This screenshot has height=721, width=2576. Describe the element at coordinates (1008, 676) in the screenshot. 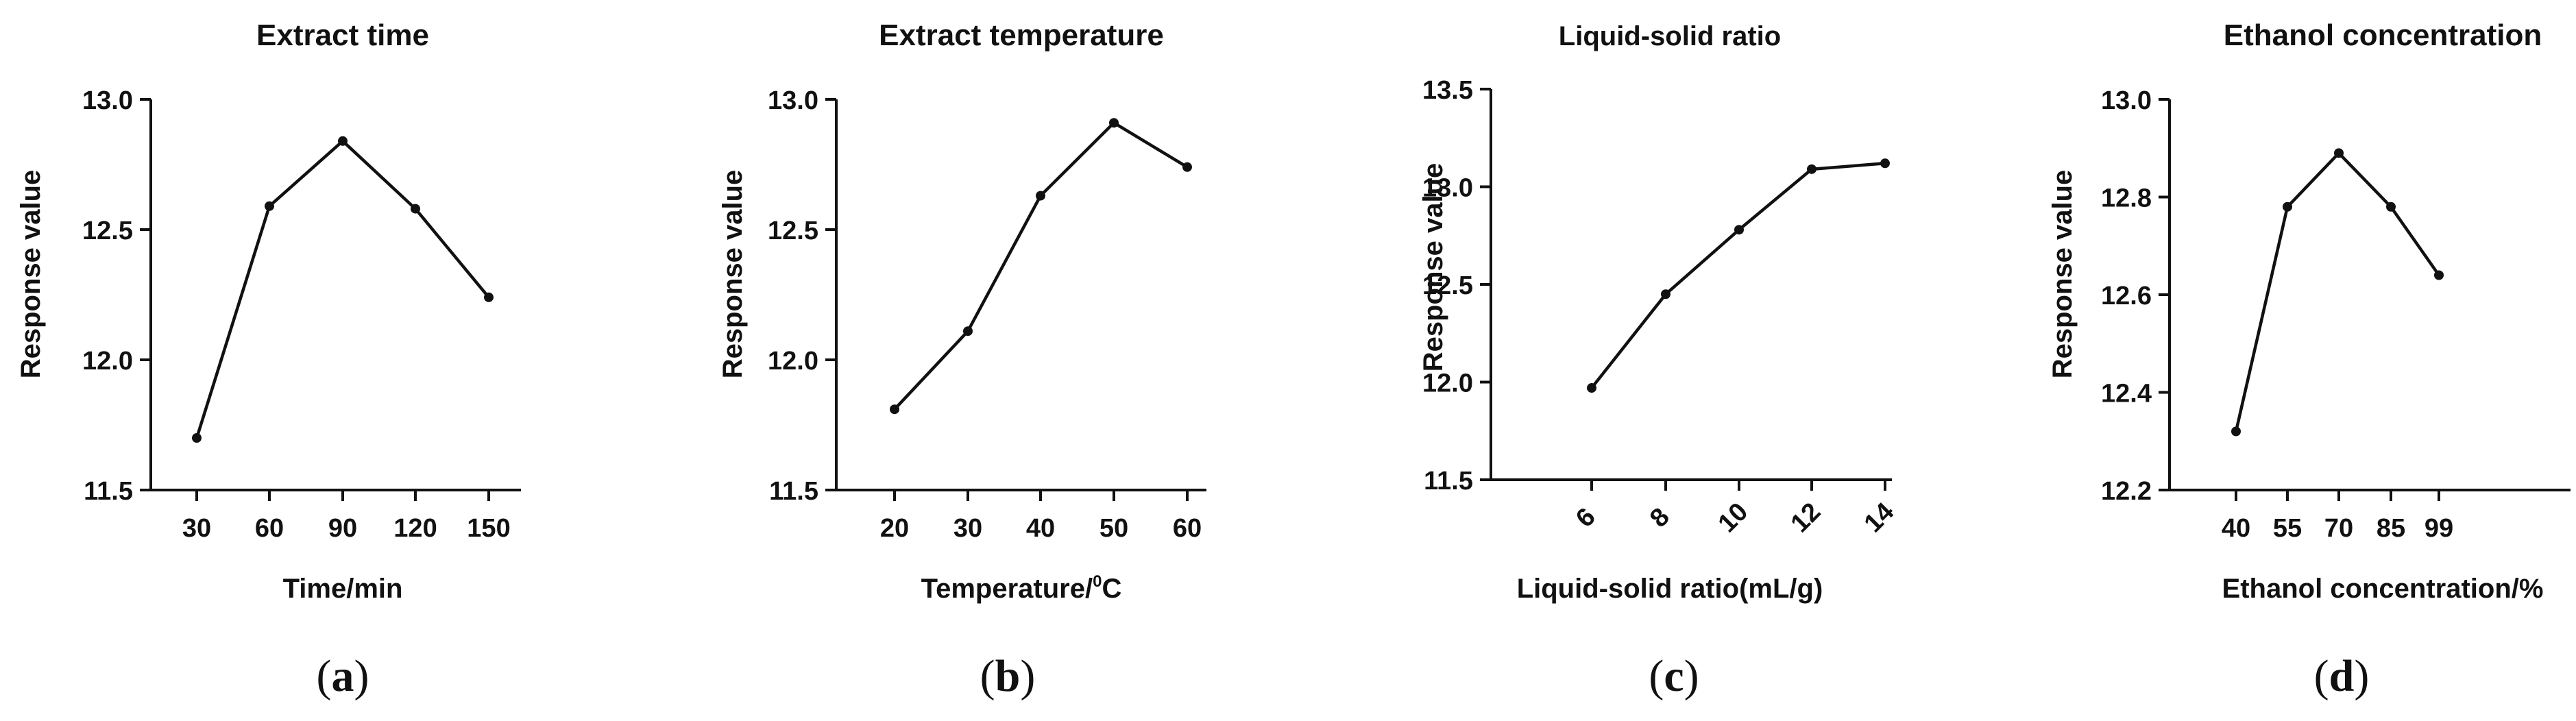

I see `panel-caption: (b)` at that location.